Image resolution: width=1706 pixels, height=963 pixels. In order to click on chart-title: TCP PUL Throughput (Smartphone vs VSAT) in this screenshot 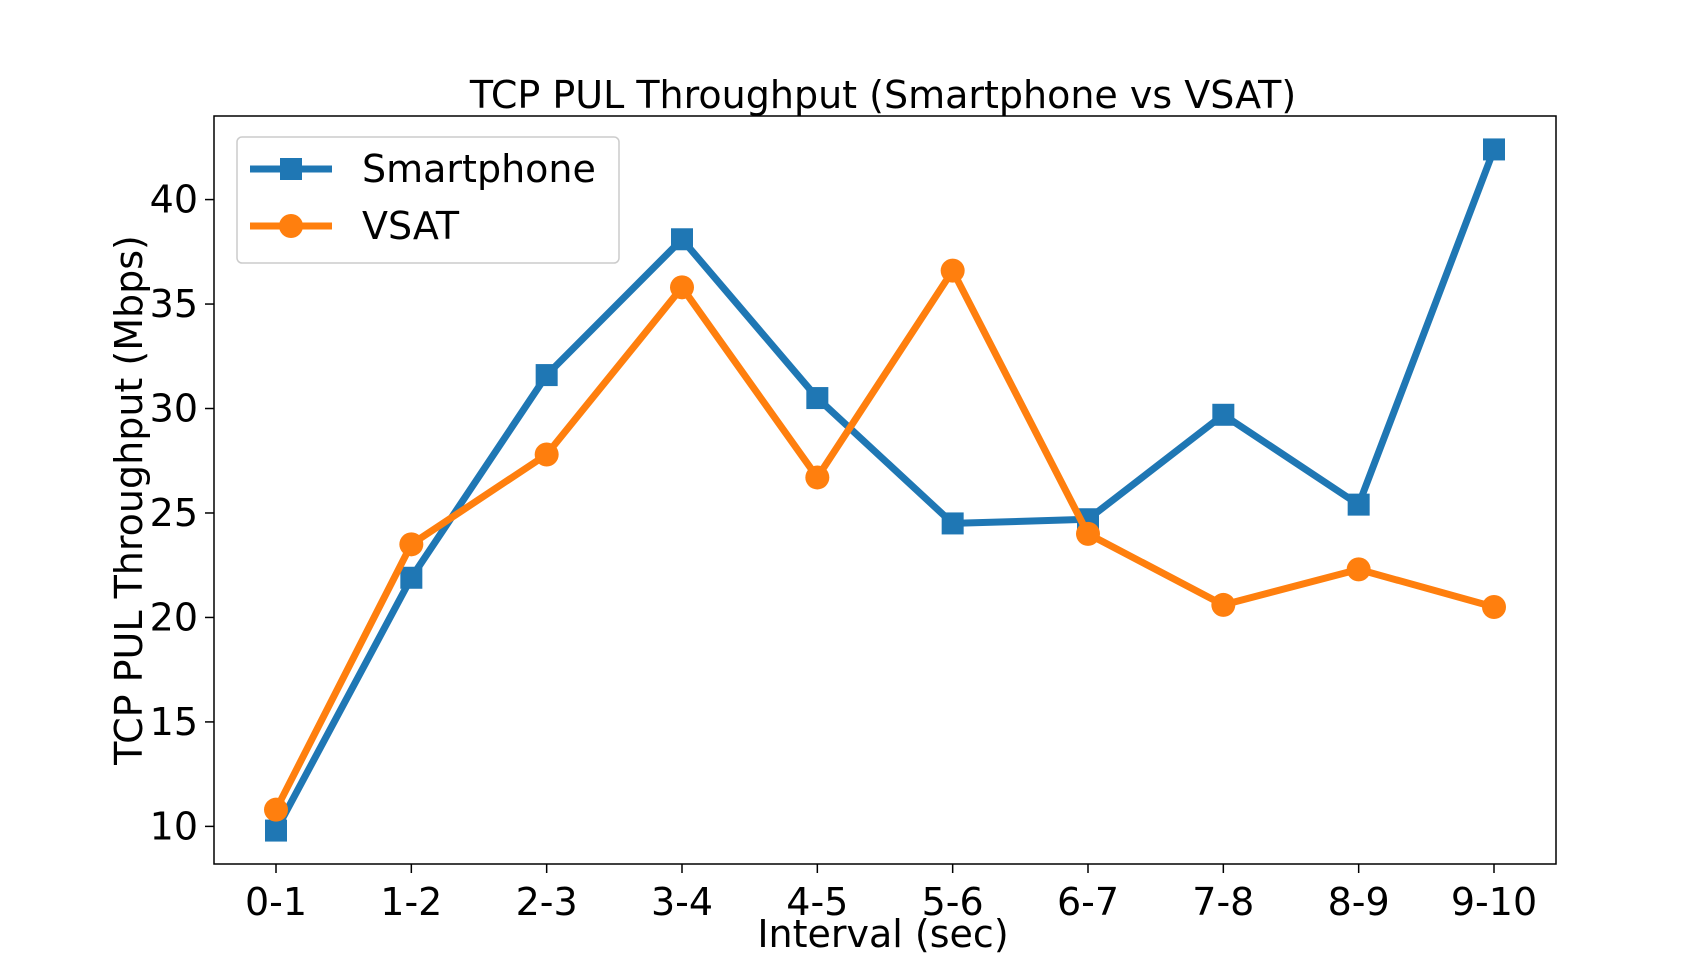, I will do `click(882, 95)`.